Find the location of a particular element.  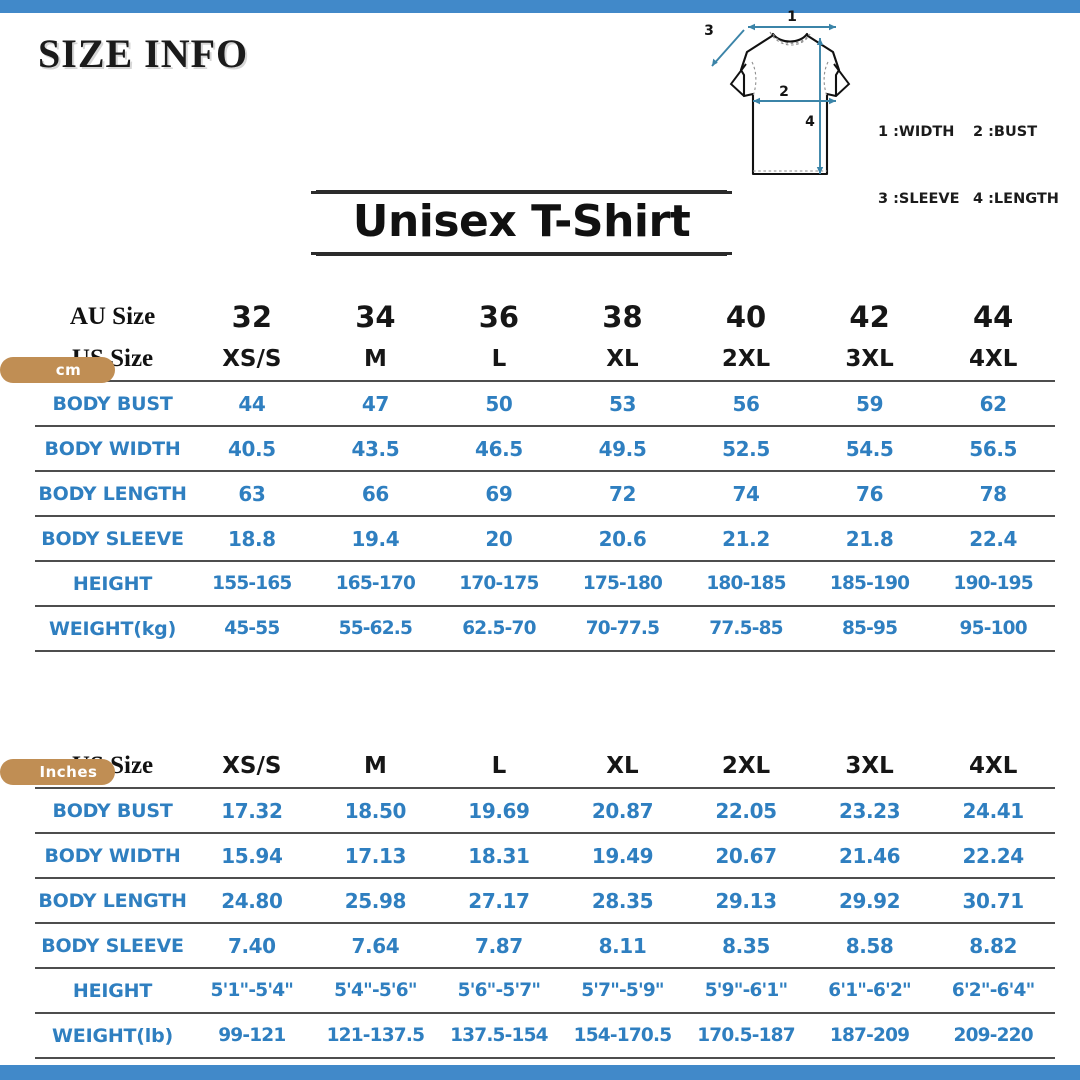

cm-au-size-6: 42 is located at coordinates (869, 317).